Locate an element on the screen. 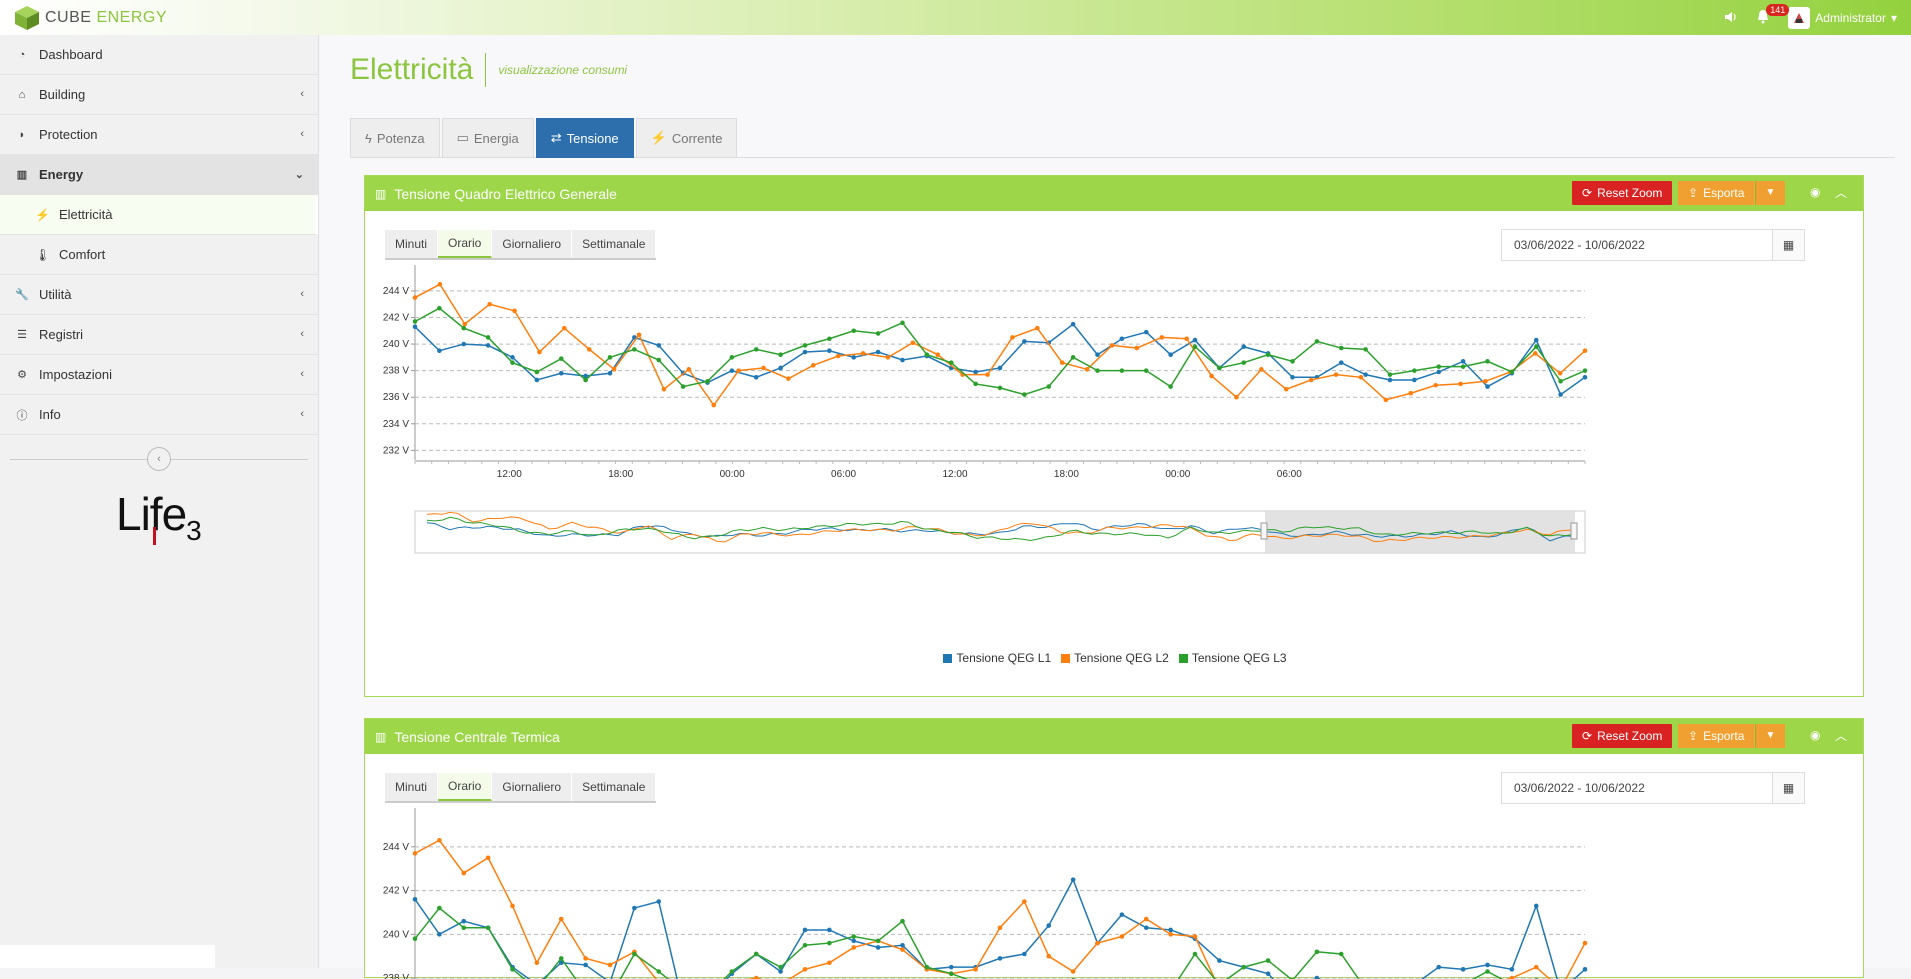  plug-icon: ⚡ is located at coordinates (42, 214).